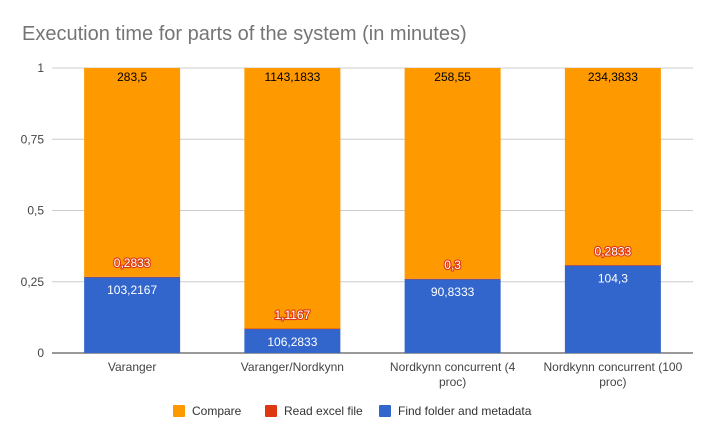 Image resolution: width=714 pixels, height=441 pixels. I want to click on legend-item: Compare, so click(207, 411).